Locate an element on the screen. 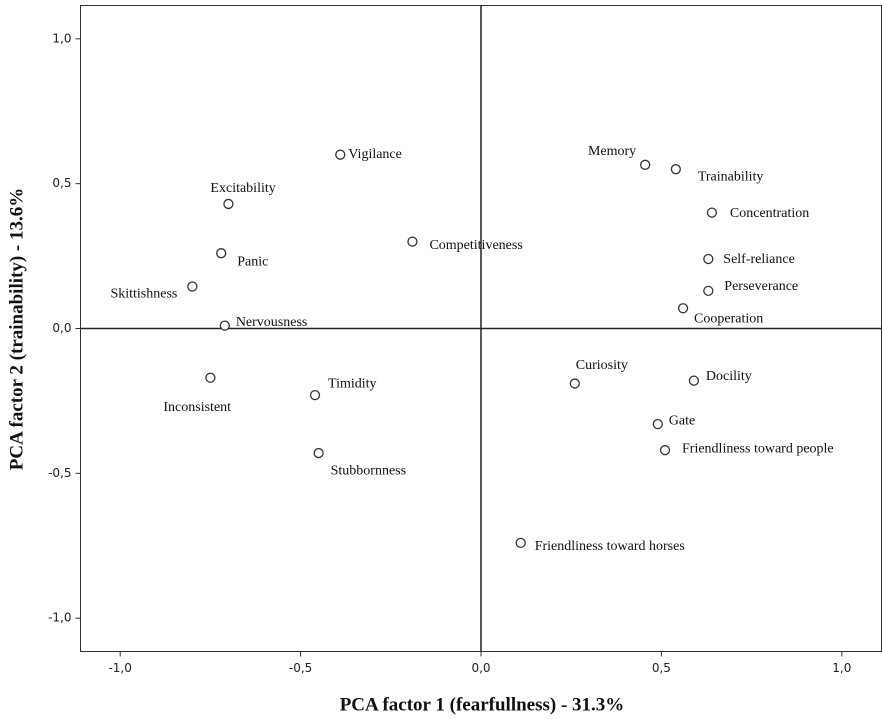 Image resolution: width=882 pixels, height=719 pixels. point-label: Timidity is located at coordinates (352, 383).